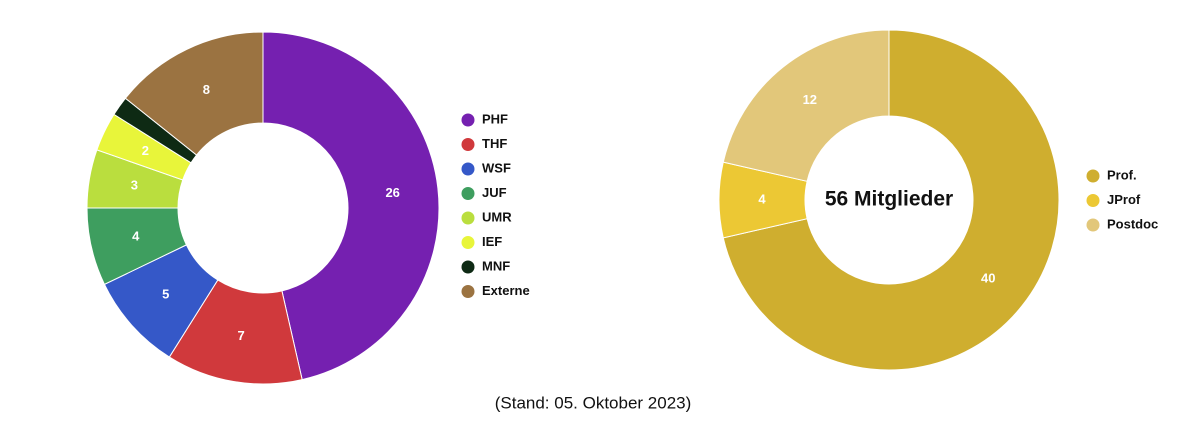 The width and height of the screenshot is (1200, 424). Describe the element at coordinates (496, 167) in the screenshot. I see `legend-label: WSF` at that location.